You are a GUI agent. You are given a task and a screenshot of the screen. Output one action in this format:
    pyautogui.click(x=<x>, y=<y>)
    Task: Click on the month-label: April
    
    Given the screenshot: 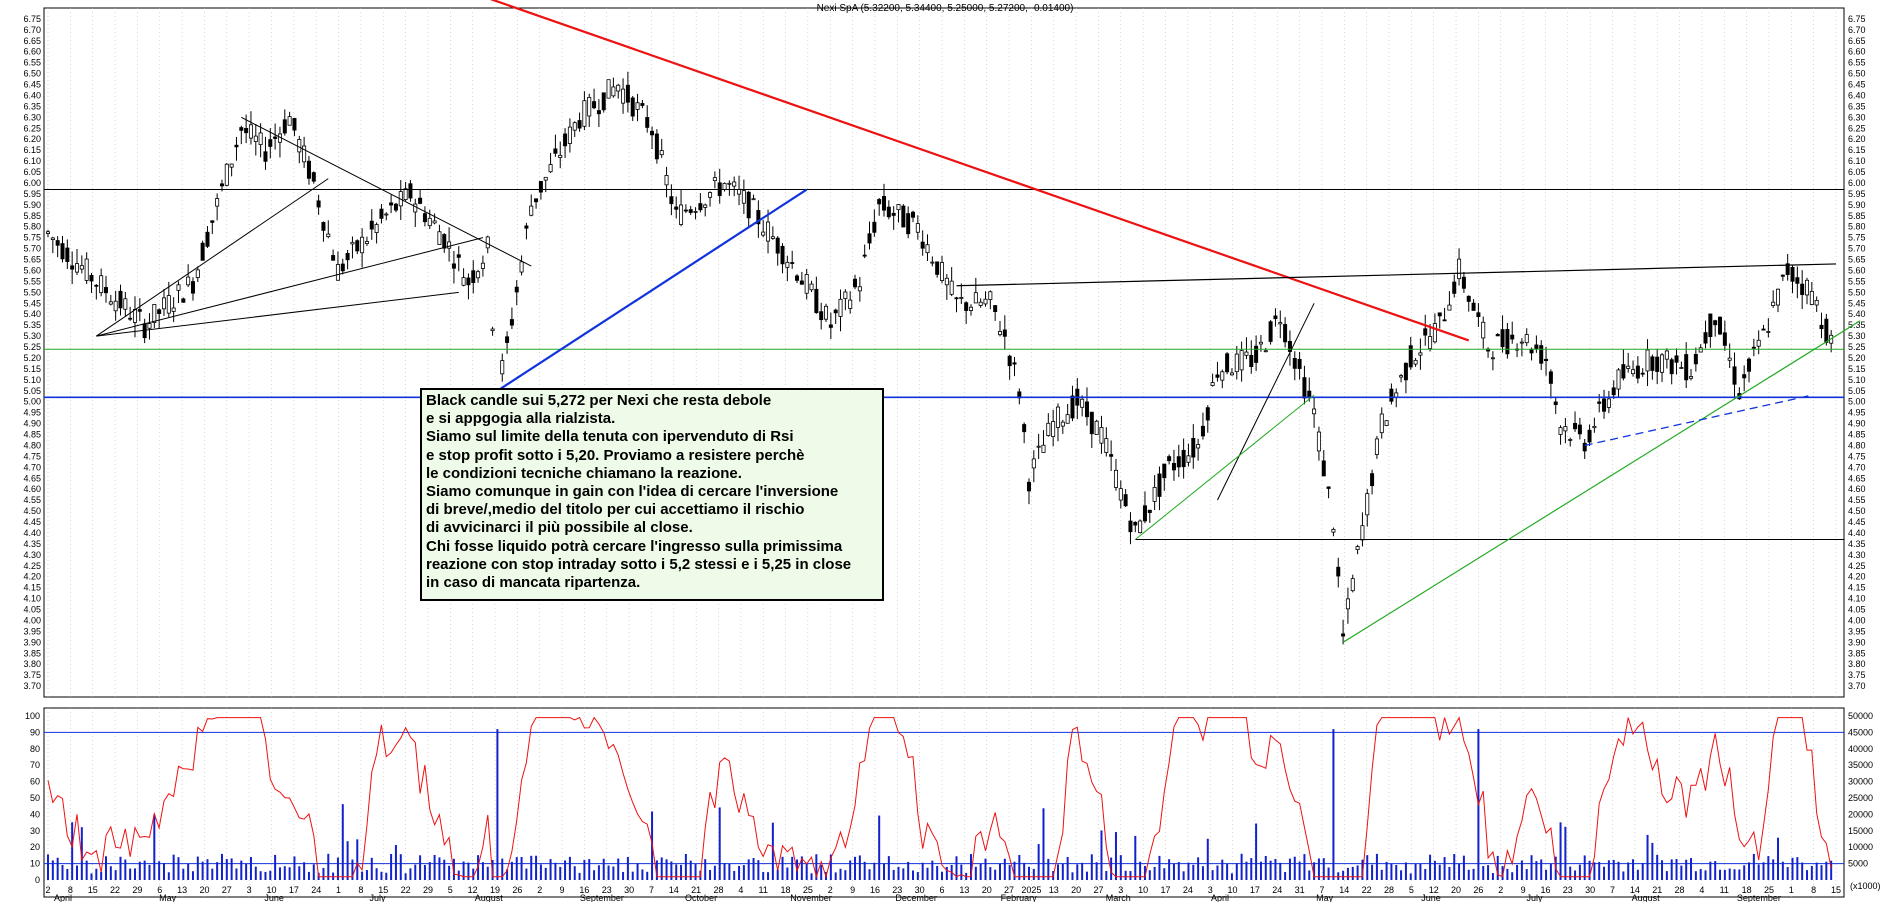 What is the action you would take?
    pyautogui.click(x=63, y=897)
    